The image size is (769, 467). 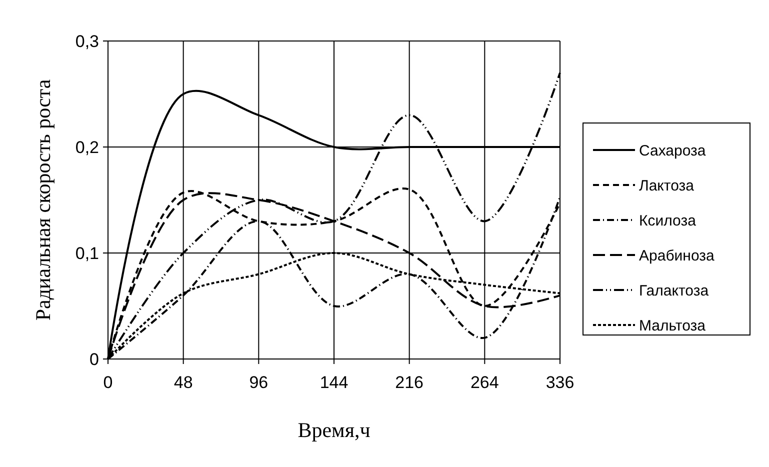 I want to click on y-tick-label: 0,3, so click(x=87, y=41).